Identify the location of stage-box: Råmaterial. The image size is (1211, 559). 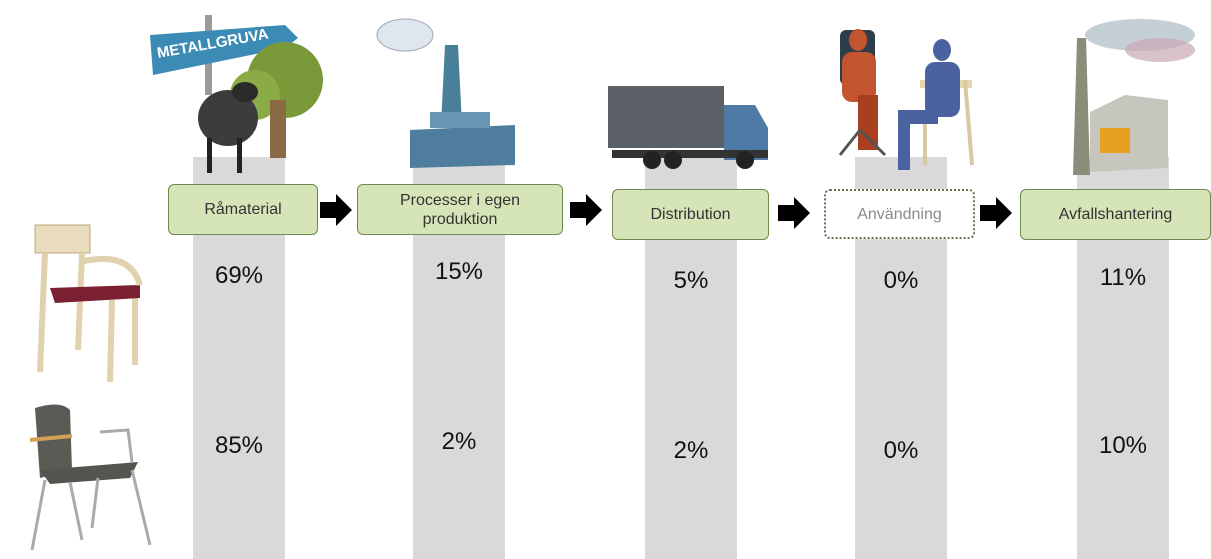
(243, 209).